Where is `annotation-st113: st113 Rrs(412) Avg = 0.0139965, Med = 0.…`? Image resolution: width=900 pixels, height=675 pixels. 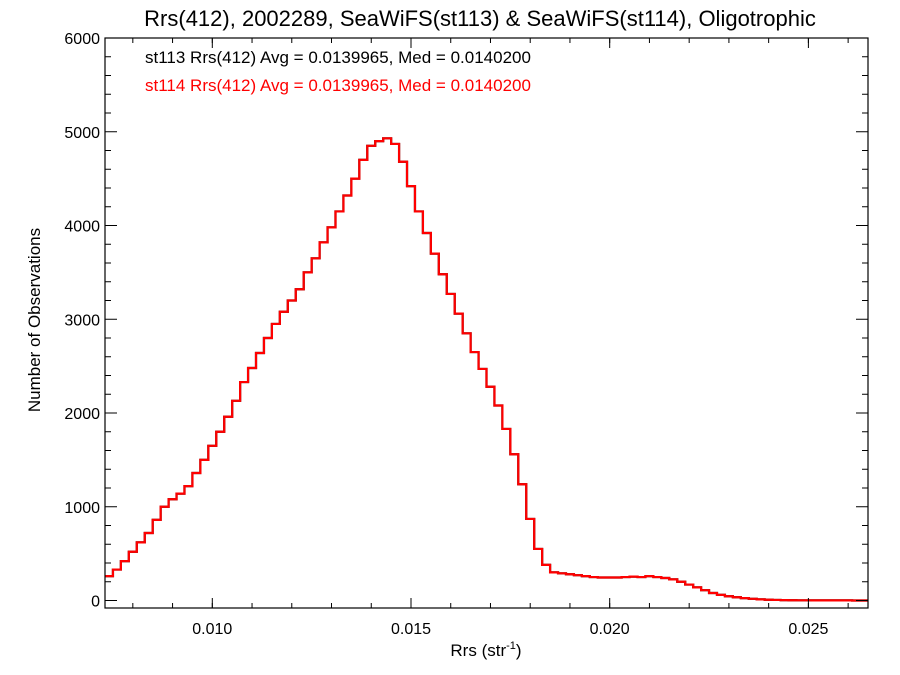
annotation-st113: st113 Rrs(412) Avg = 0.0139965, Med = 0.… is located at coordinates (338, 57).